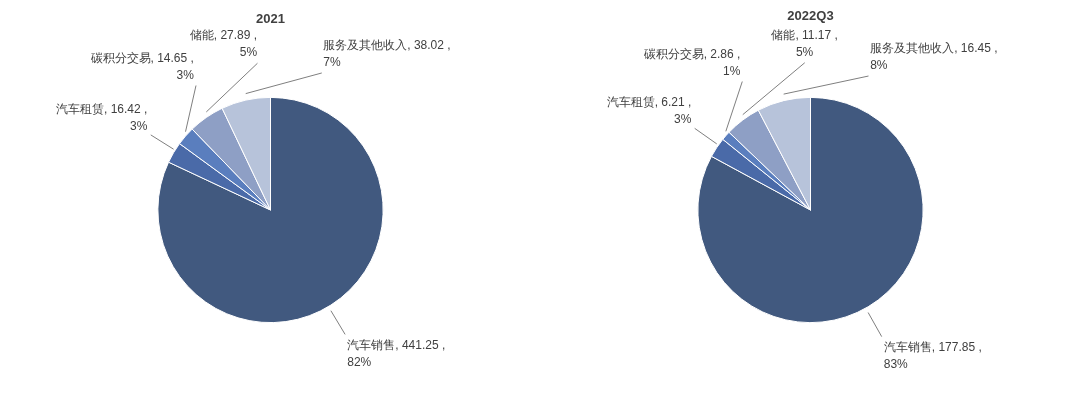  I want to click on slice-label: 汽车租赁, 16.42 , 3%, so click(101, 117).